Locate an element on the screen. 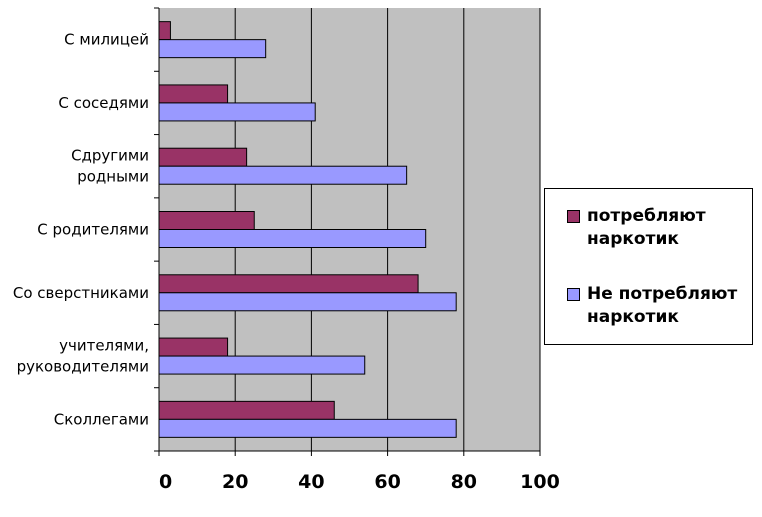  x-tick-label-100: 100 is located at coordinates (540, 482).